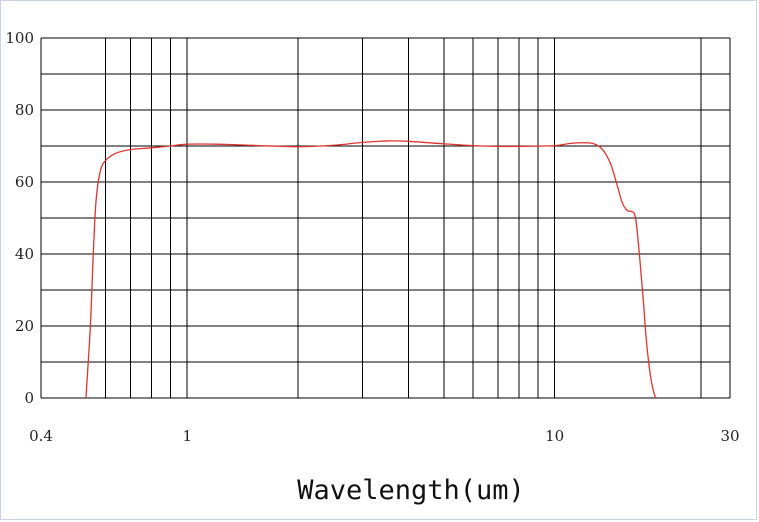 The image size is (759, 522). What do you see at coordinates (384, 436) in the screenshot?
I see `x-tick-labels: 0.4 1 10 30` at bounding box center [384, 436].